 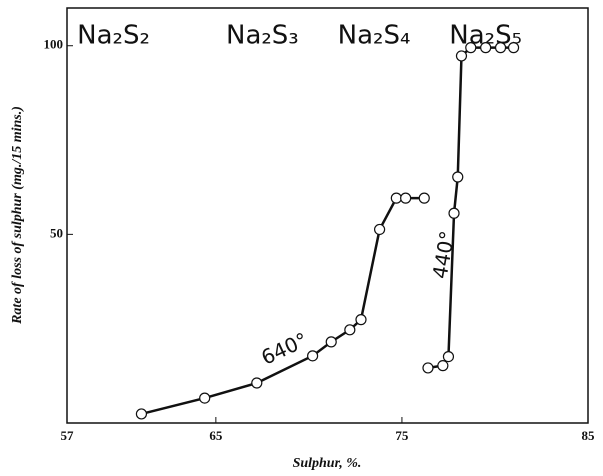 What do you see at coordinates (216, 435) in the screenshot?
I see `x-tick-label: 65` at bounding box center [216, 435].